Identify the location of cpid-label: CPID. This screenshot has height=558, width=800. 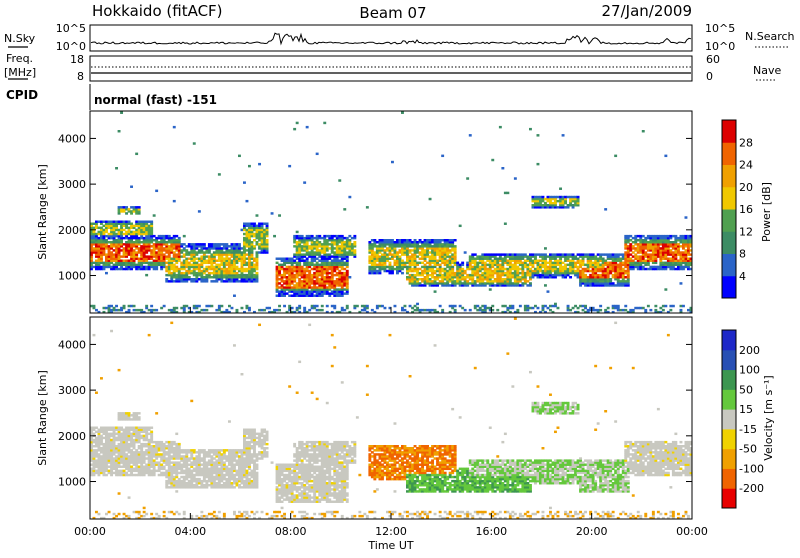
(22, 95).